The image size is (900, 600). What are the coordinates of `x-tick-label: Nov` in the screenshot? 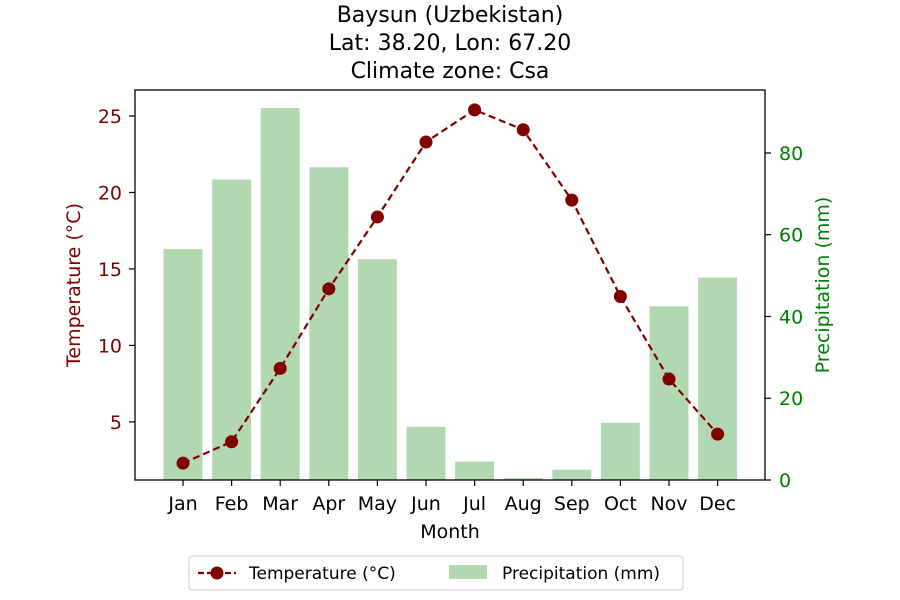 It's located at (668, 504).